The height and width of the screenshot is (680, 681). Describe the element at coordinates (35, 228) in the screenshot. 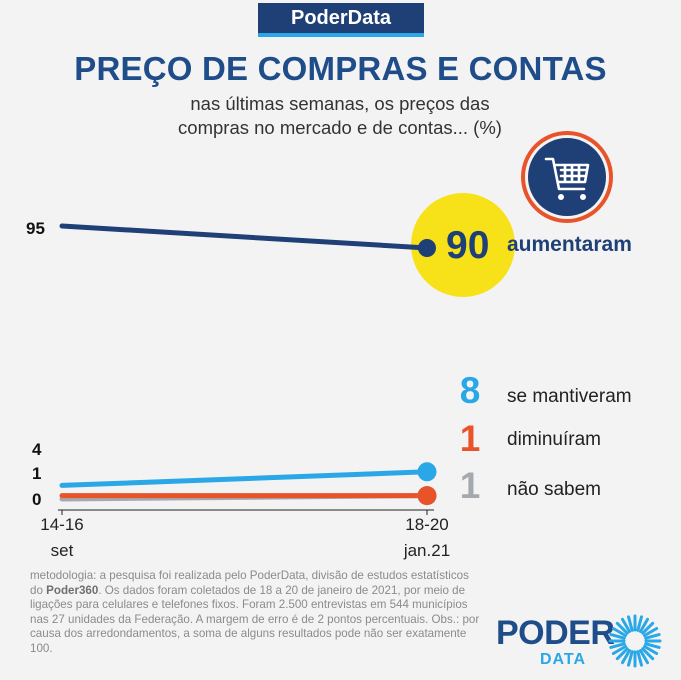

I see `start-label-1: 95` at that location.